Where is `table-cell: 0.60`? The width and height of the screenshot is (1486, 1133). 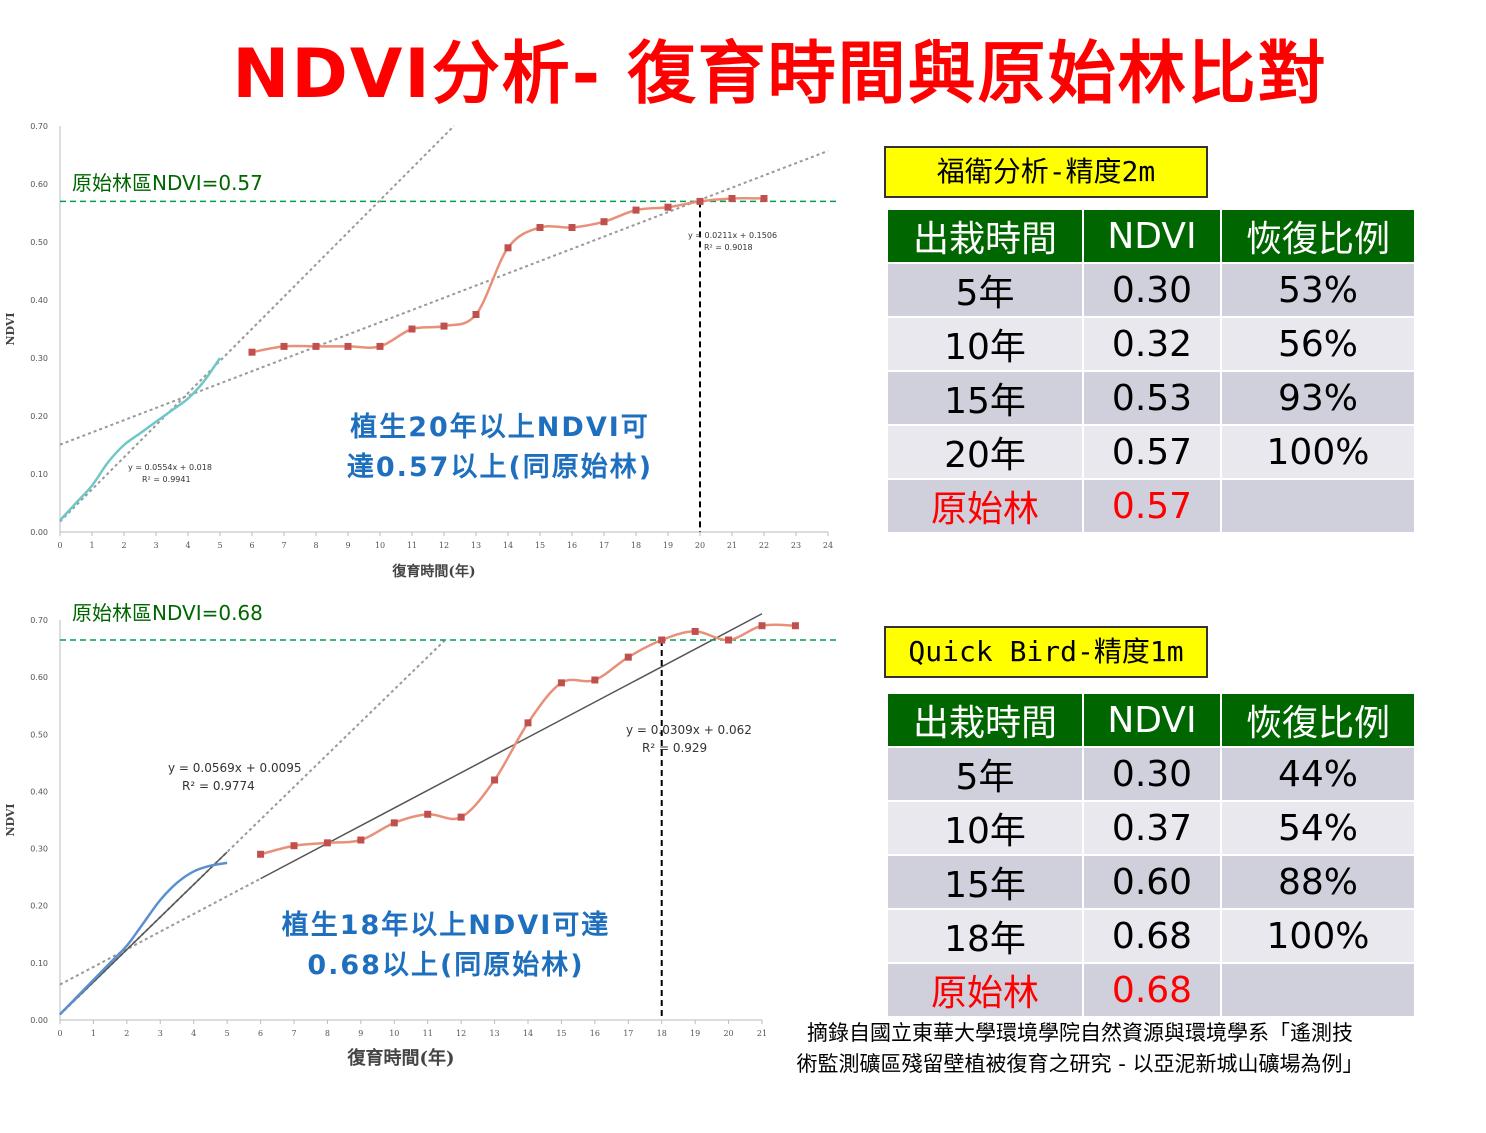 table-cell: 0.60 is located at coordinates (1152, 882).